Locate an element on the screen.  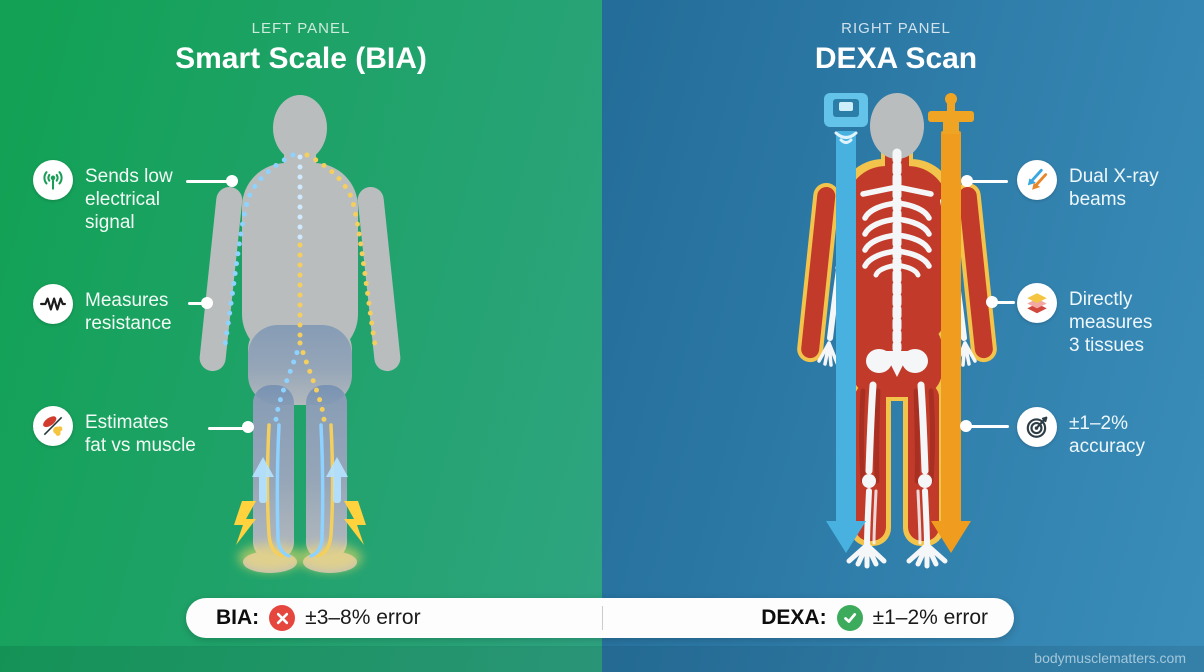
callout-estimates-fat-muscle: Estimates fat vs muscle is located at coordinates (114, 431).